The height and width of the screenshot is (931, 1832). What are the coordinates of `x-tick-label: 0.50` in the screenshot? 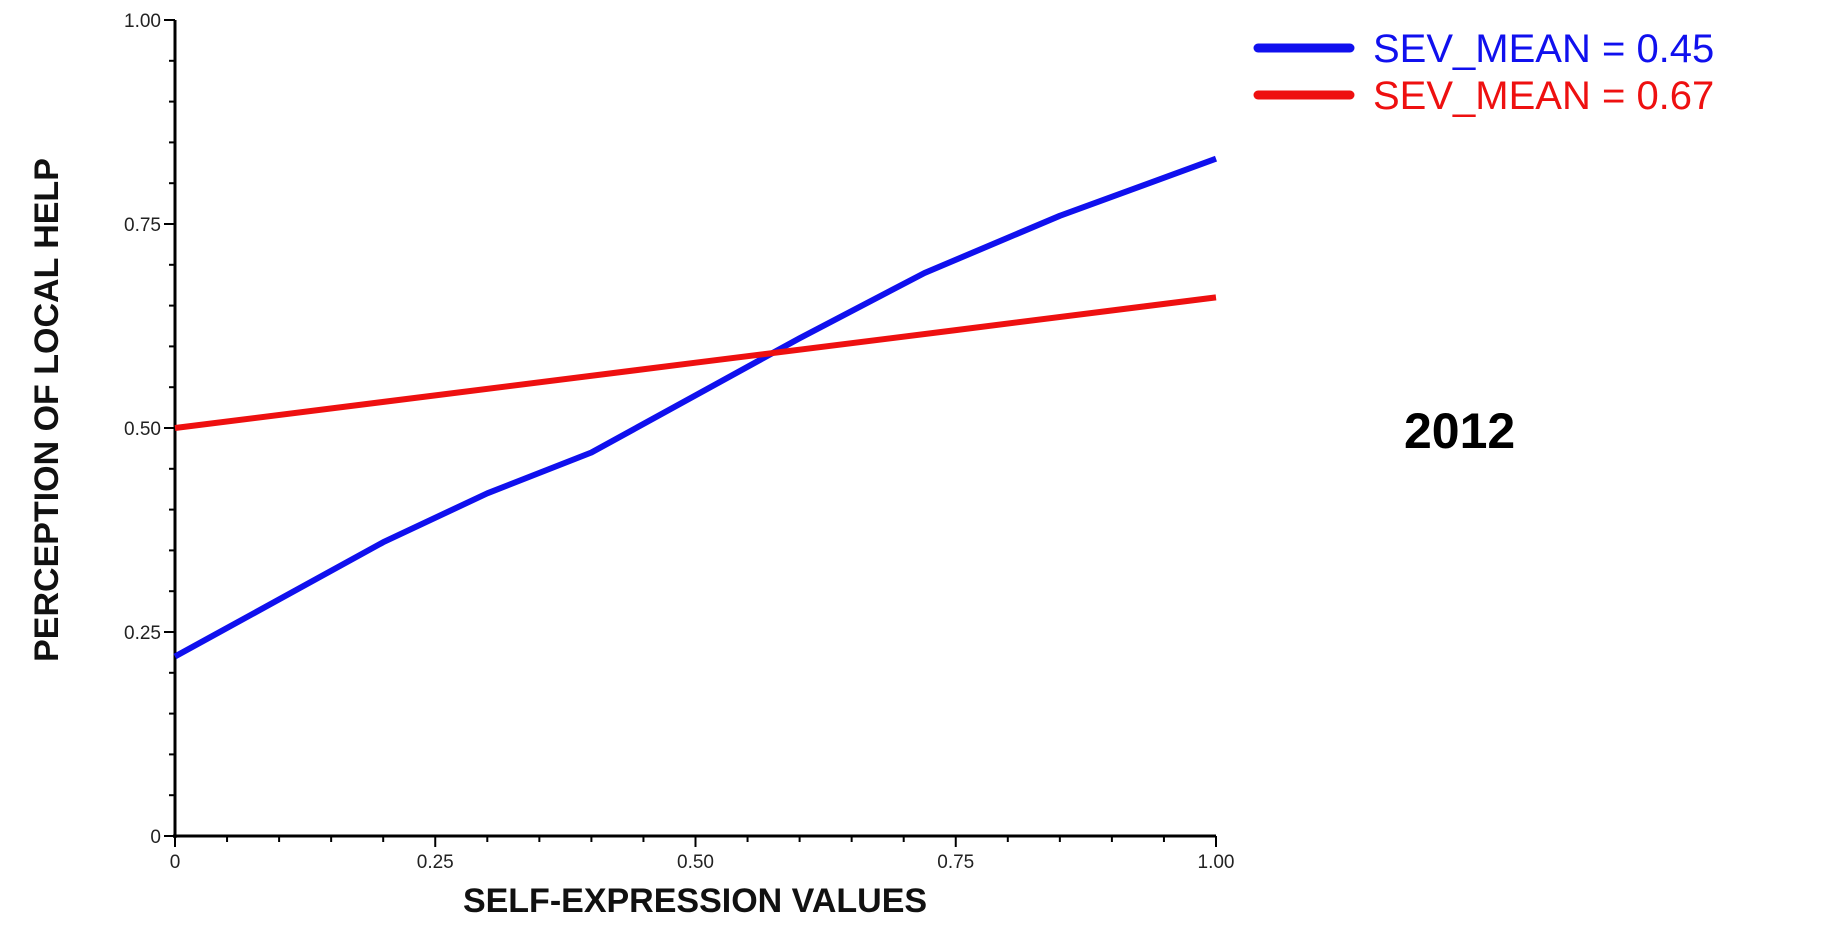 It's located at (695, 862).